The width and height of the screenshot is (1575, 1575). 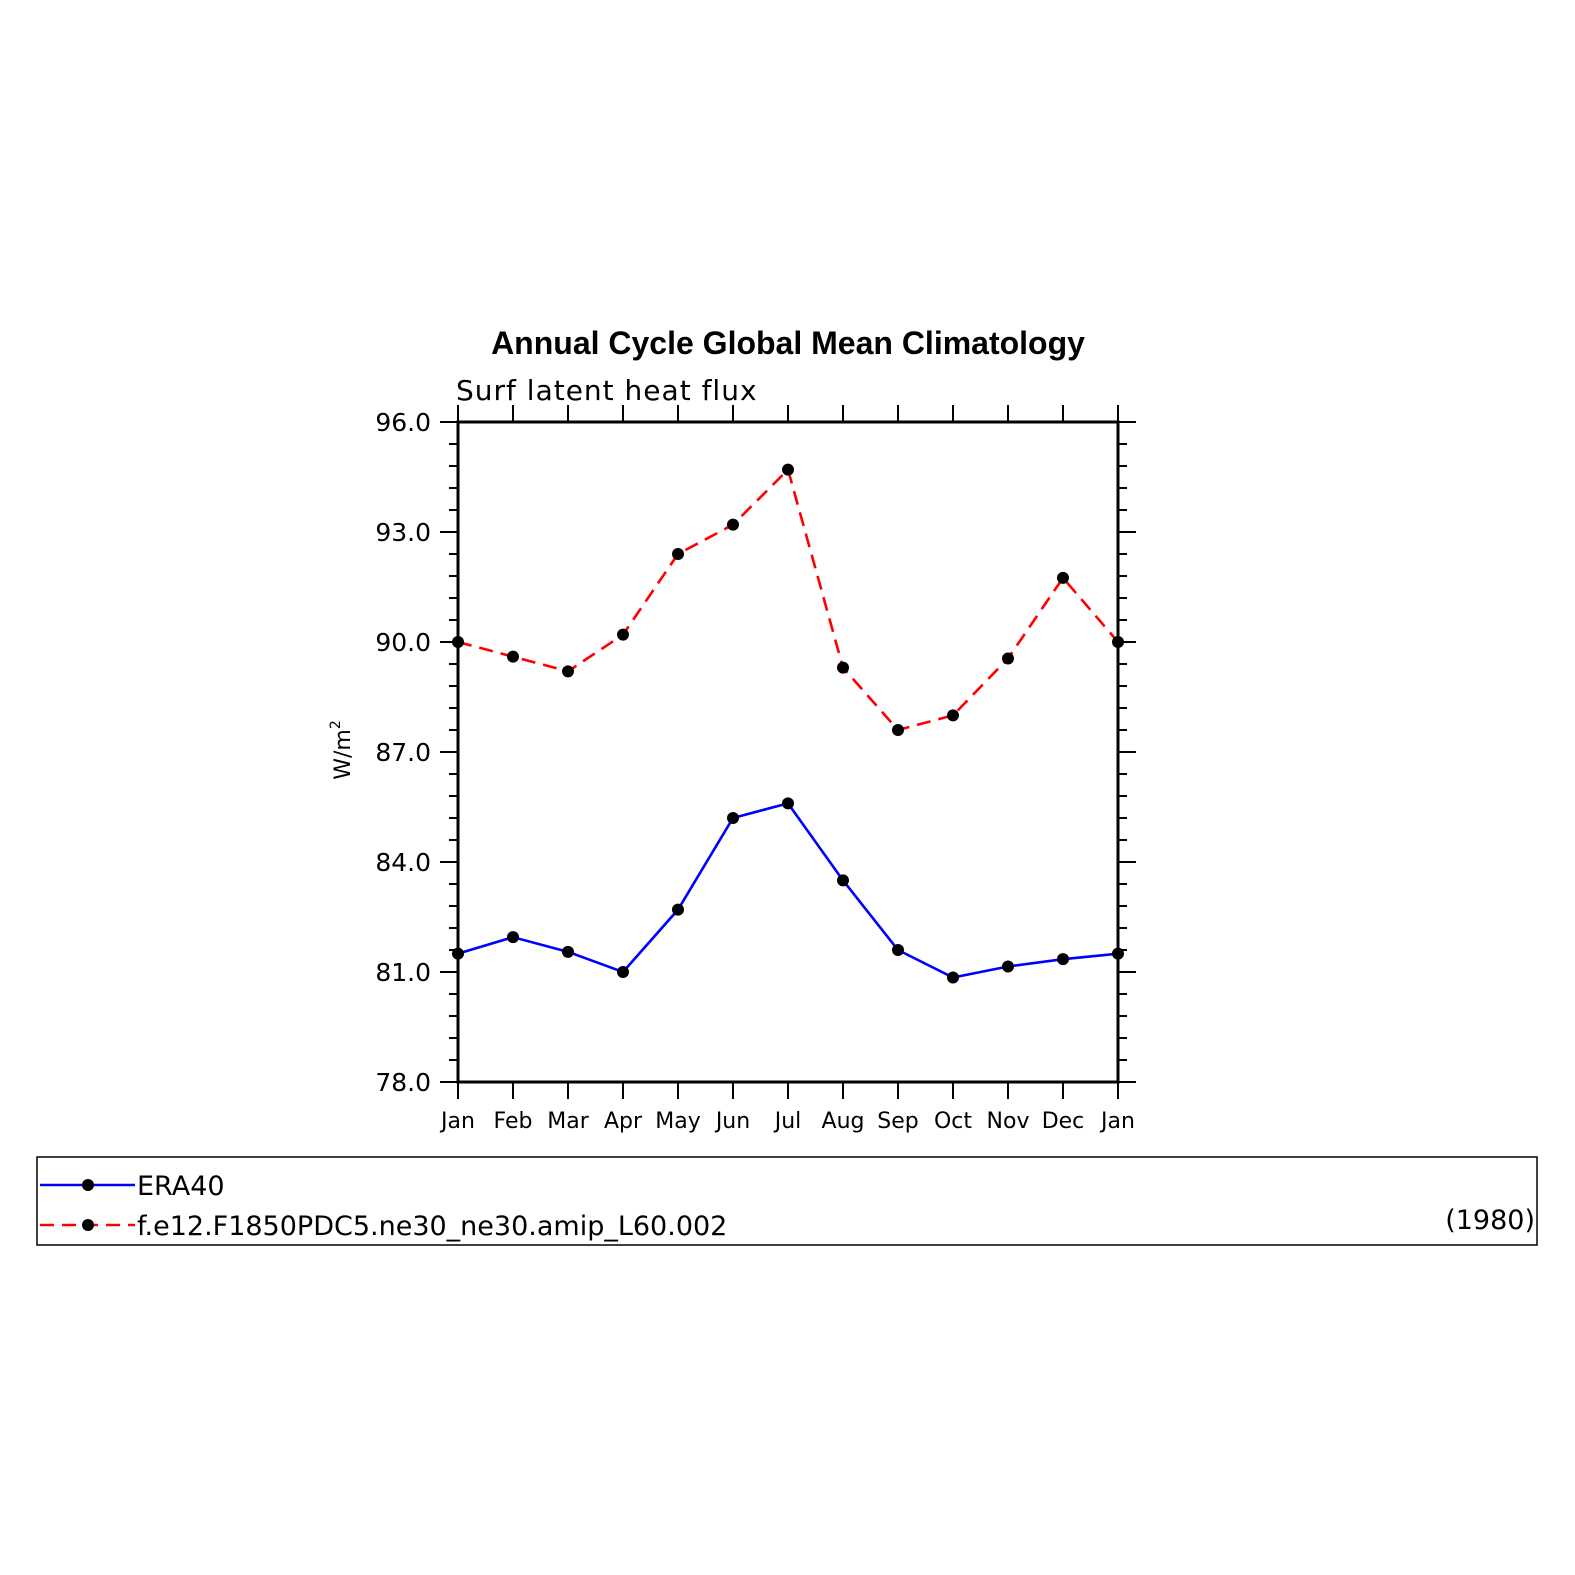 What do you see at coordinates (677, 1121) in the screenshot?
I see `x-tick-label: May` at bounding box center [677, 1121].